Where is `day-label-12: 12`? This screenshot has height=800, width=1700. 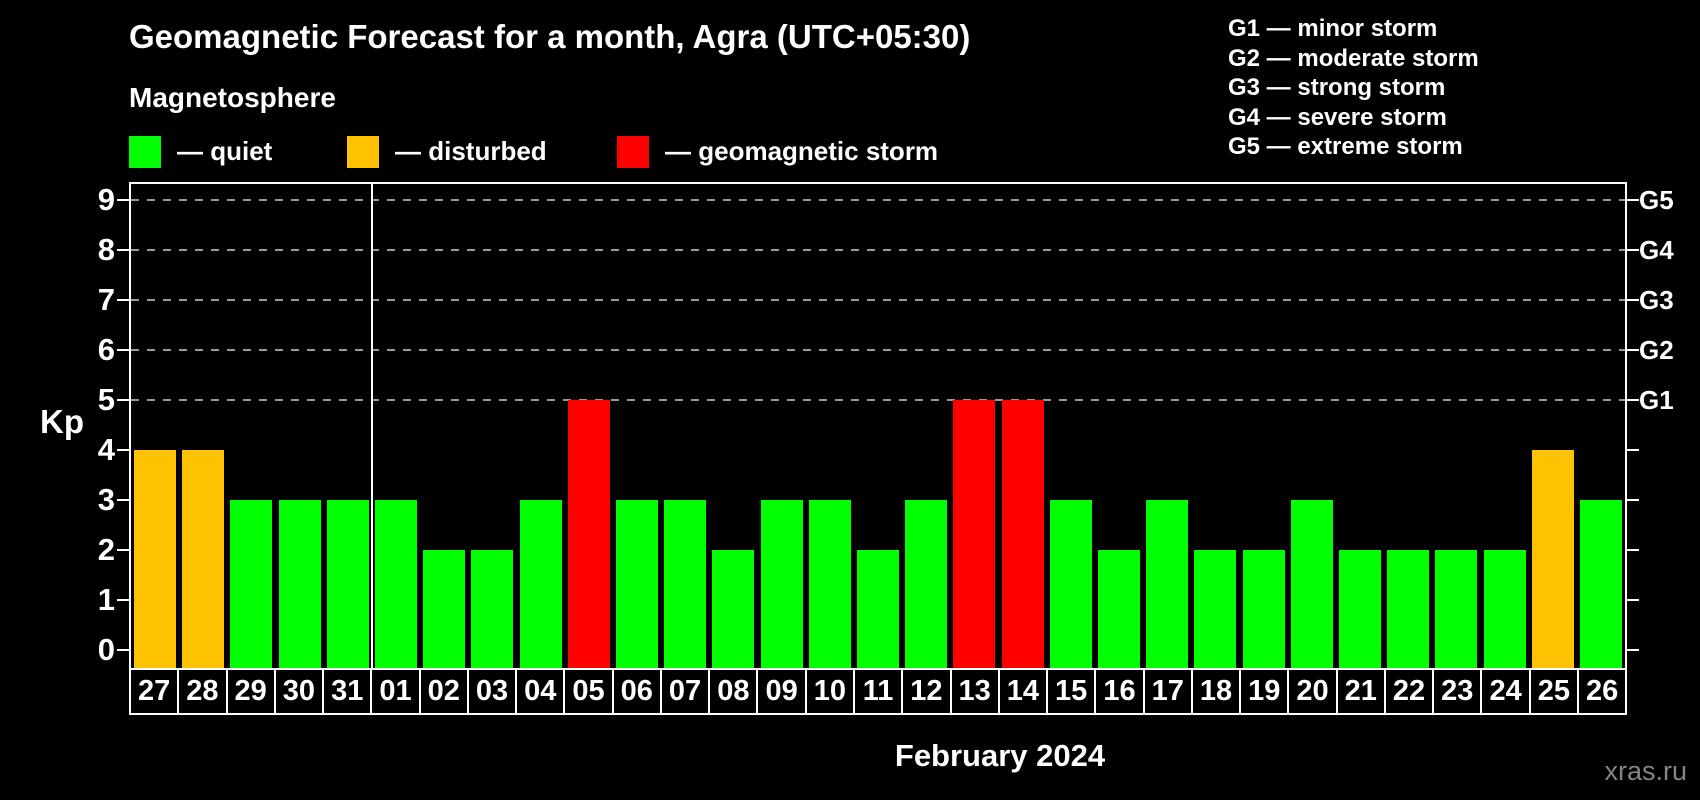 day-label-12: 12 is located at coordinates (925, 691).